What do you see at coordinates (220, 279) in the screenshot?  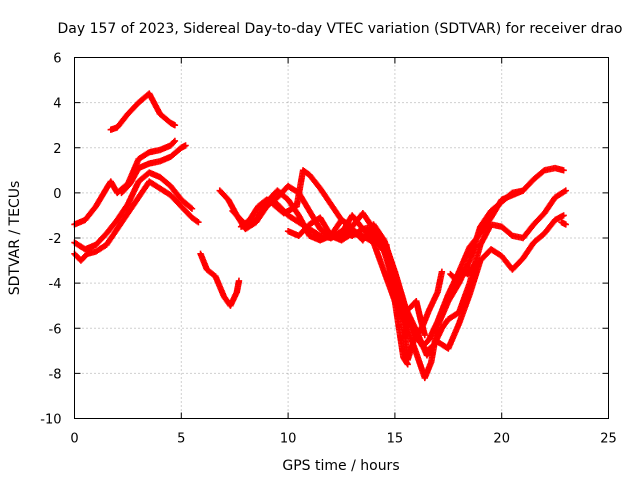 I see `series-6-marks` at bounding box center [220, 279].